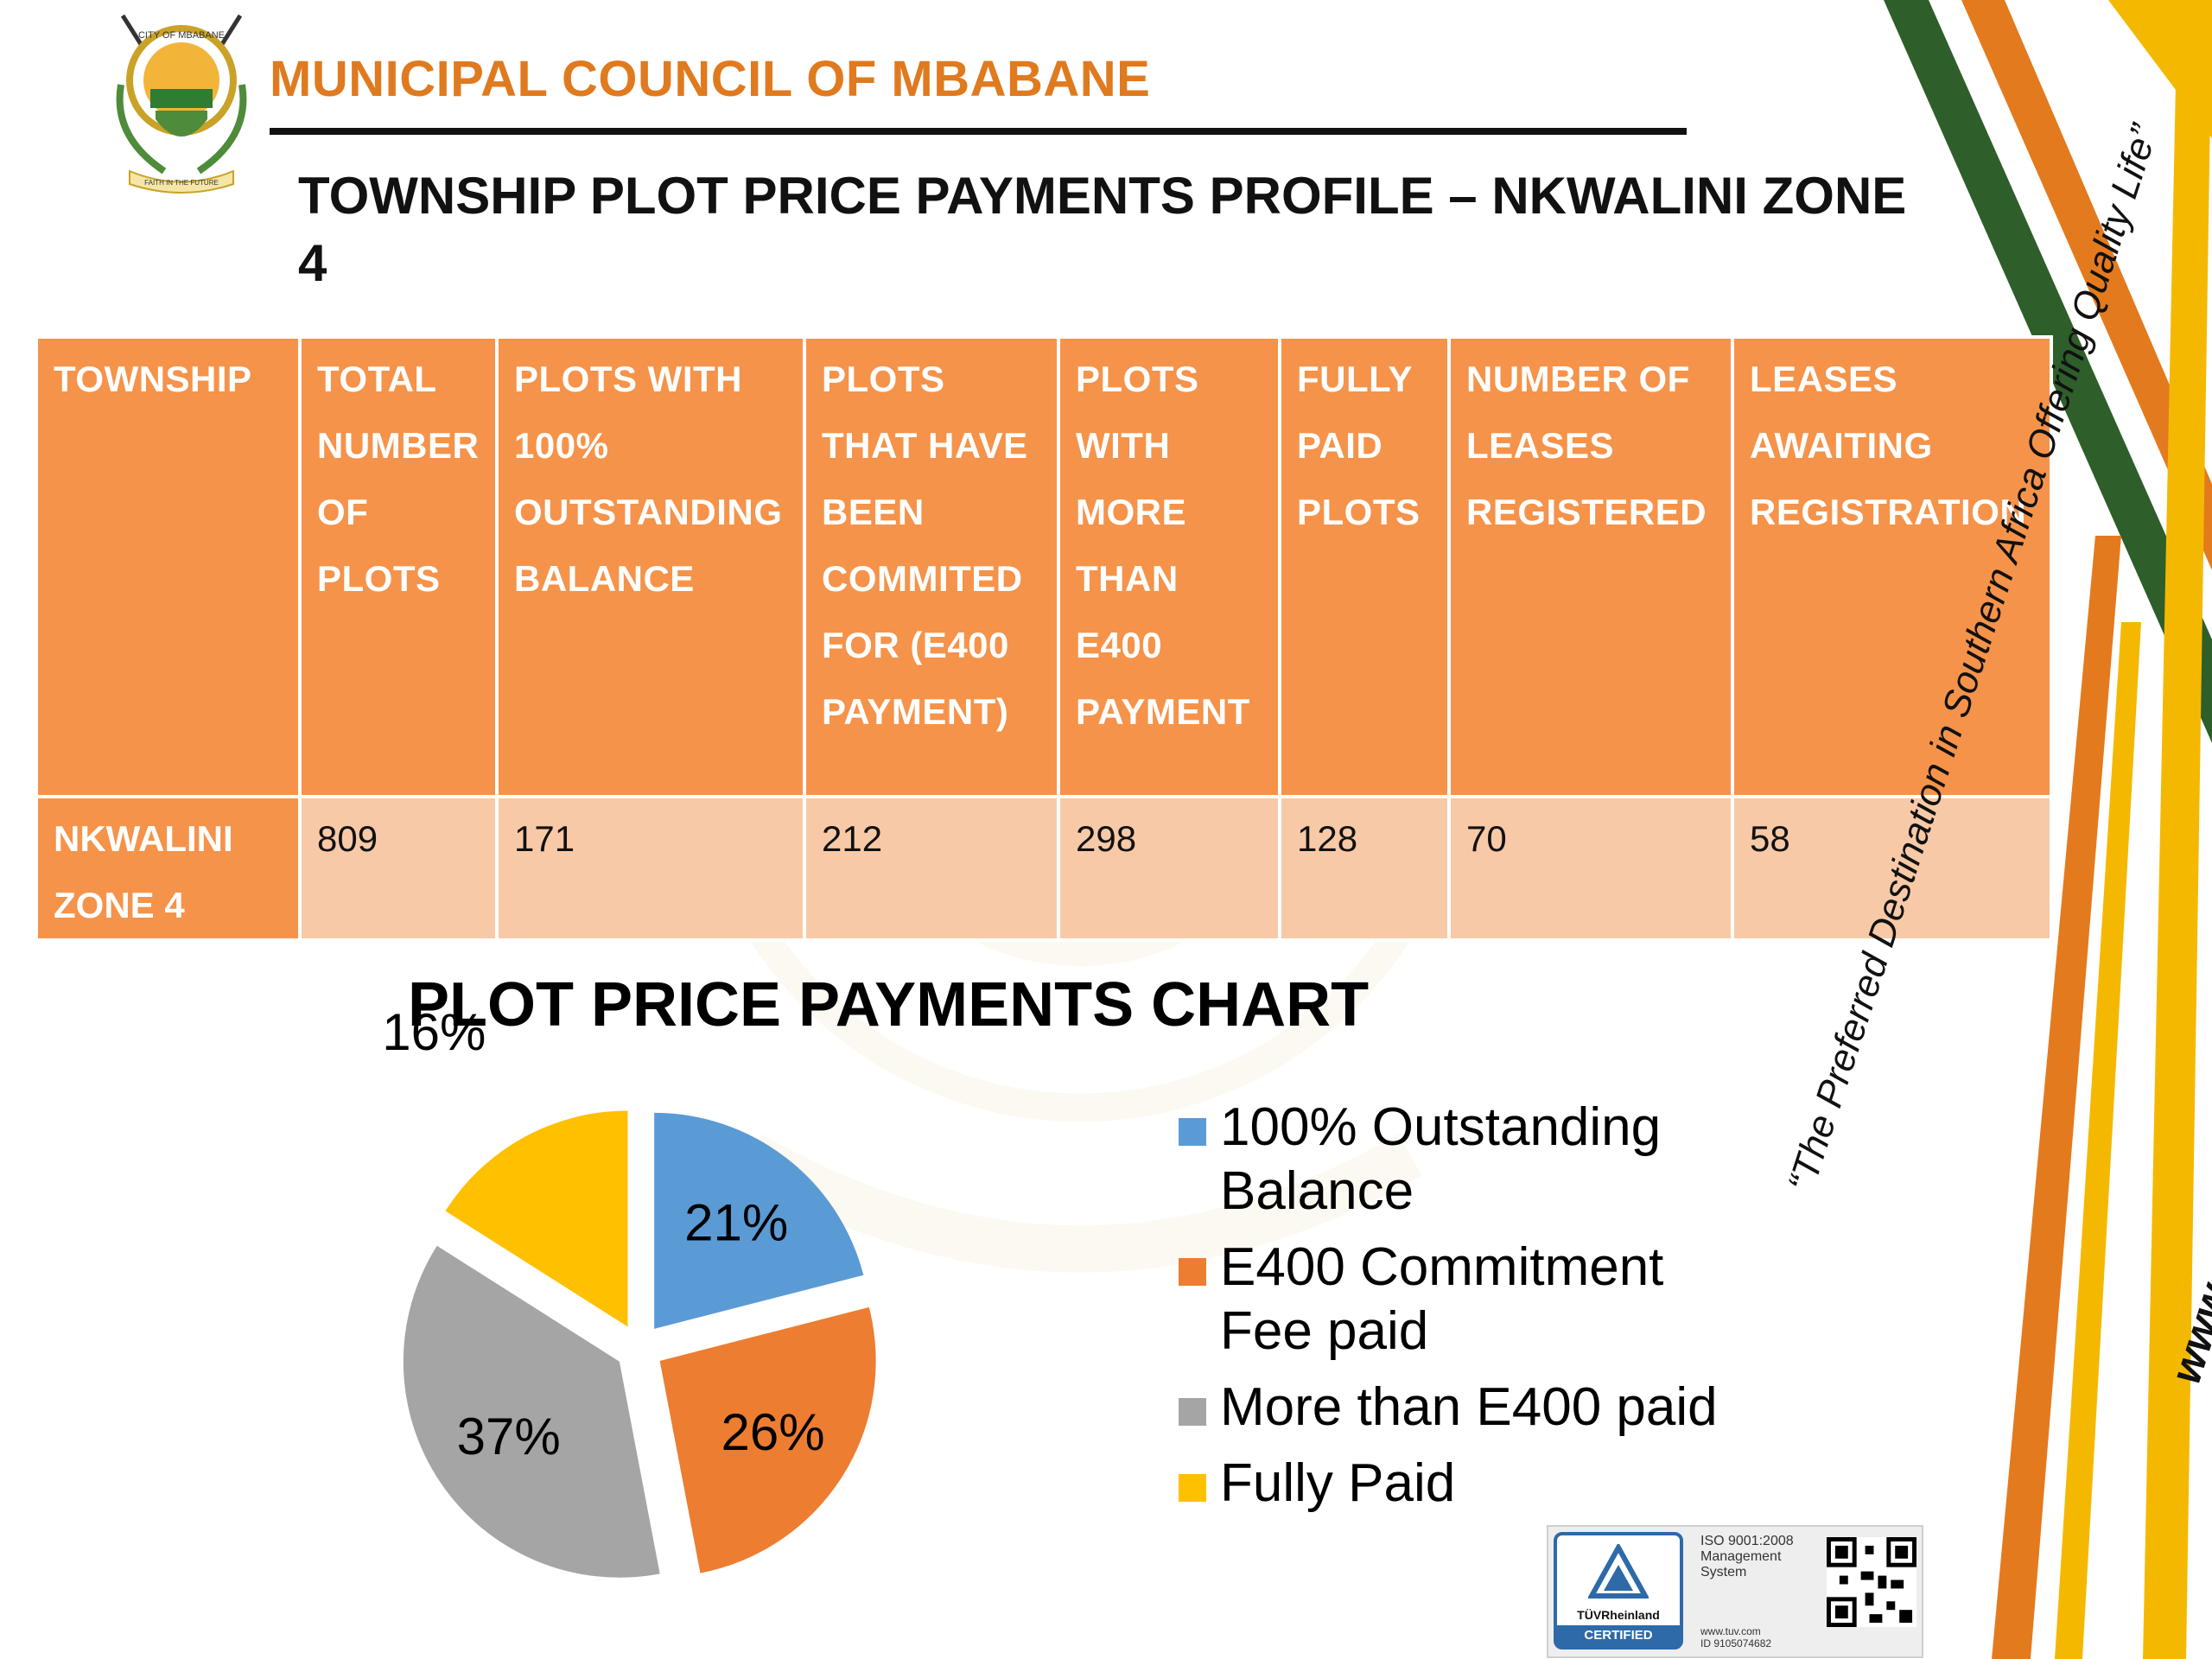 The height and width of the screenshot is (1659, 2212). I want to click on tuv-logo: TÜVRheinland CERTIFIED, so click(1618, 1590).